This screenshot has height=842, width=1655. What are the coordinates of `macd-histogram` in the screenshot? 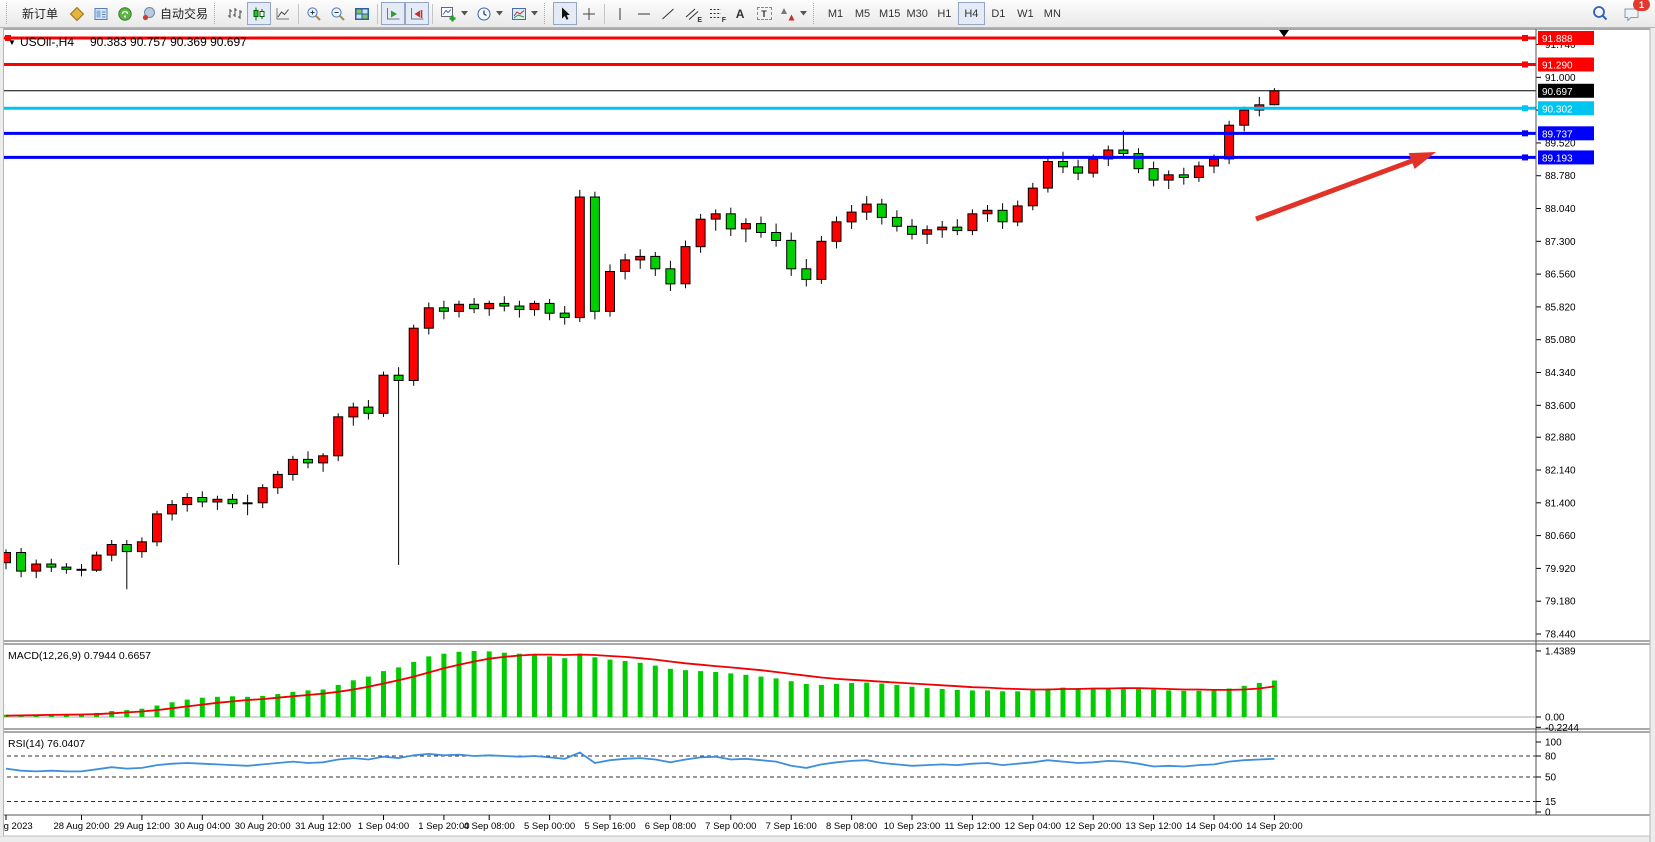 It's located at (640, 684).